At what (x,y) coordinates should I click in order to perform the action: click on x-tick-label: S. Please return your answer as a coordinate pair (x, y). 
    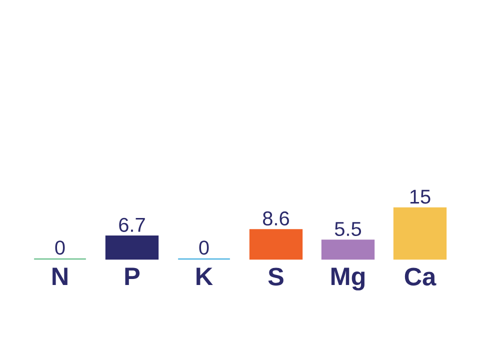
    Looking at the image, I should click on (276, 277).